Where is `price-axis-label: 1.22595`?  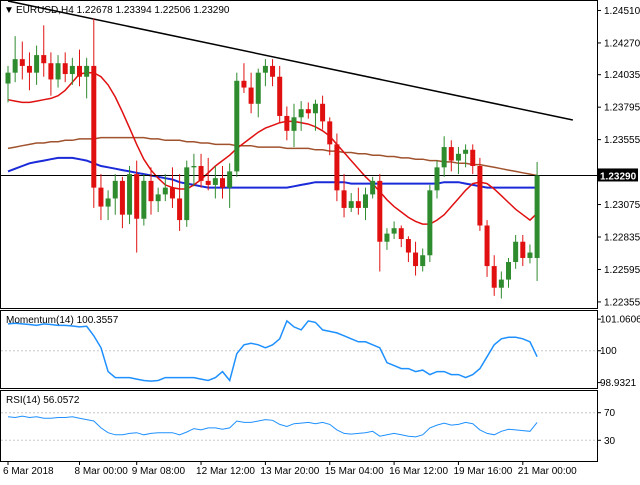
price-axis-label: 1.22595 is located at coordinates (622, 270).